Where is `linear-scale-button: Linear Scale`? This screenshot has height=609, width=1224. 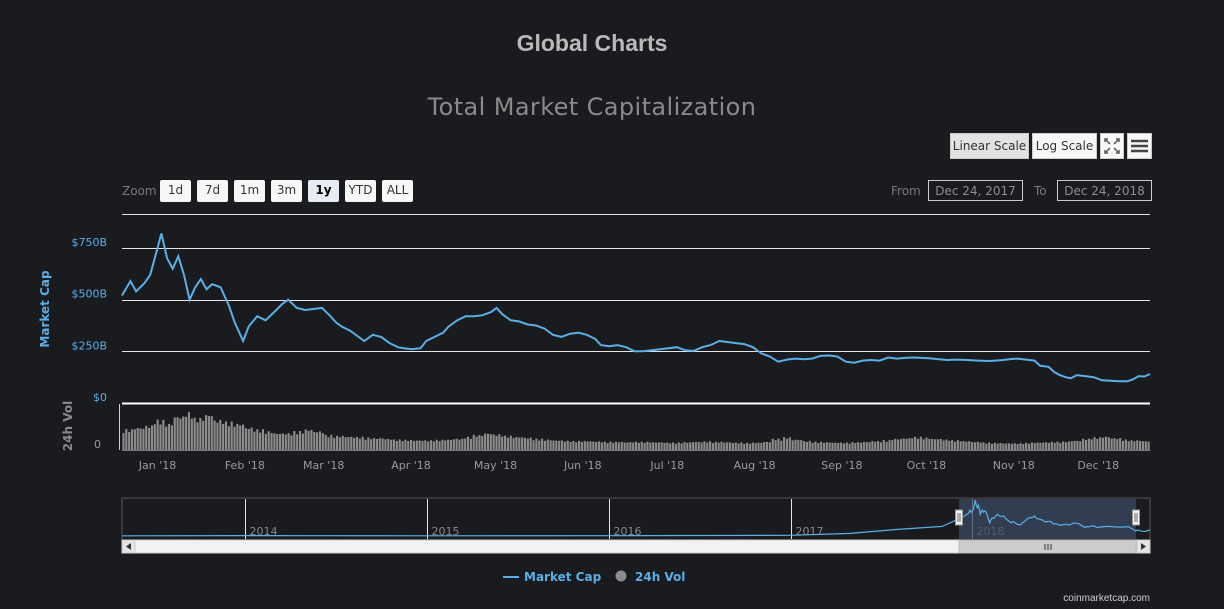 linear-scale-button: Linear Scale is located at coordinates (989, 146).